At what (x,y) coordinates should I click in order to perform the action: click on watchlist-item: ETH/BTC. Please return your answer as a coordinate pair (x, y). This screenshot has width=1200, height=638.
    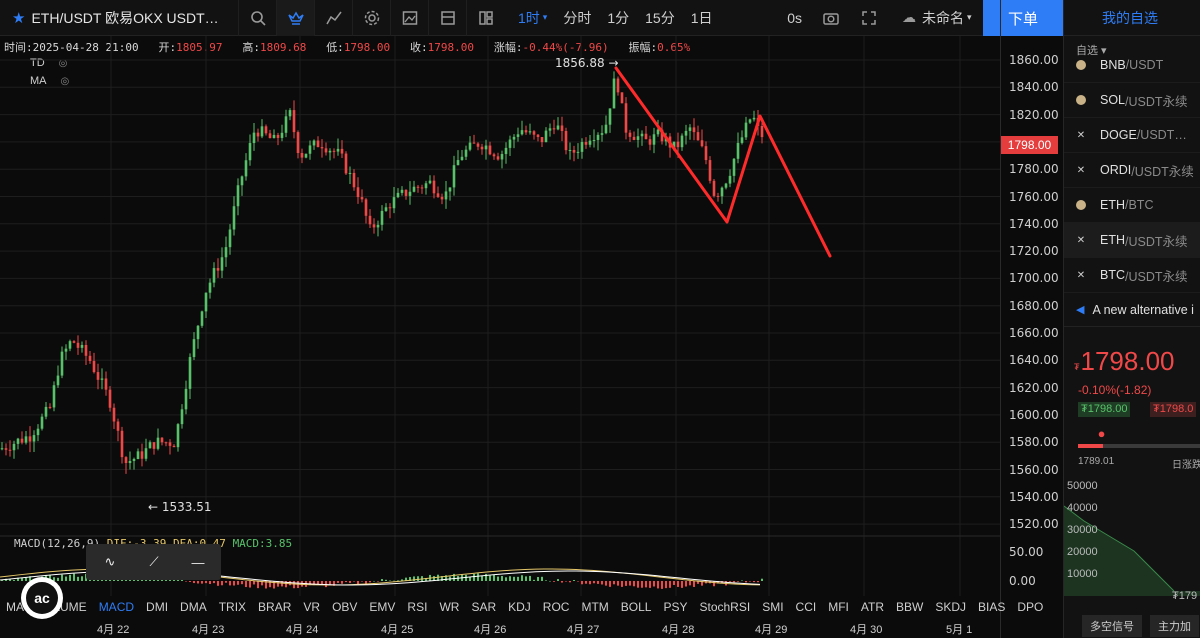
    Looking at the image, I should click on (1132, 205).